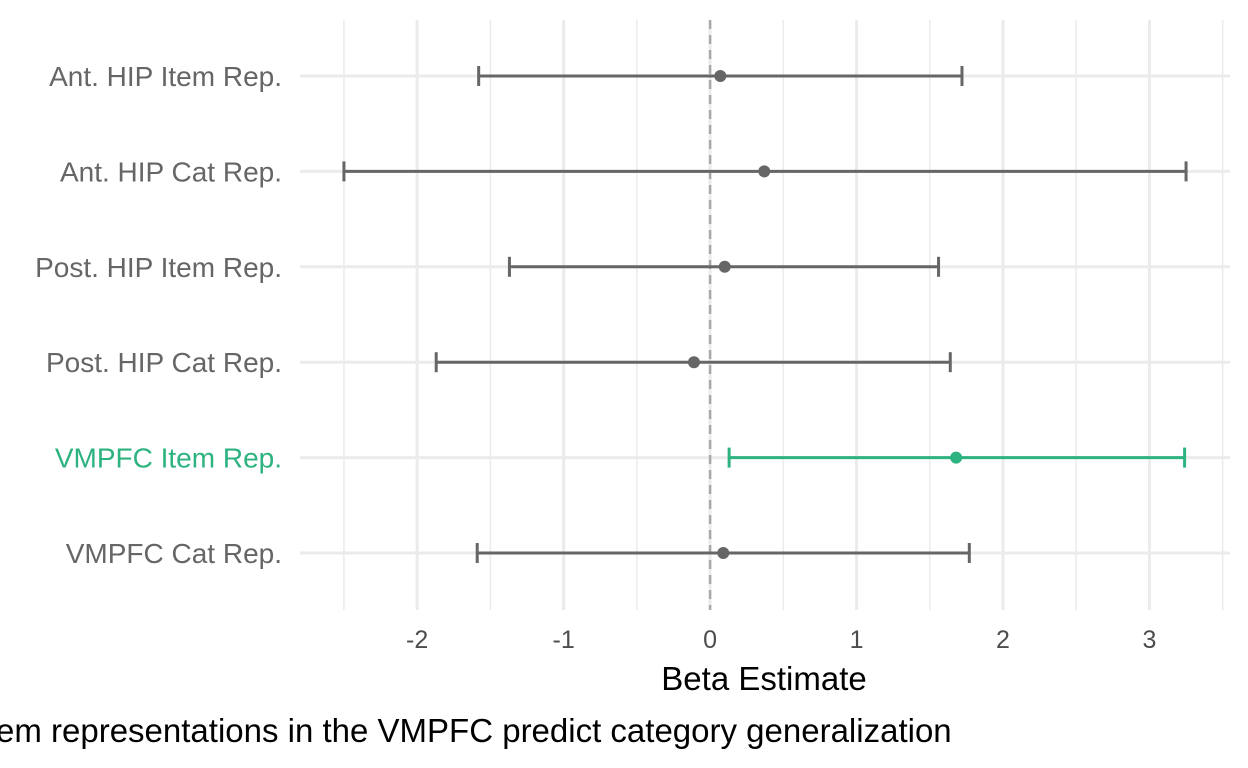 The image size is (1248, 768). What do you see at coordinates (564, 640) in the screenshot?
I see `x-tick-label: -1` at bounding box center [564, 640].